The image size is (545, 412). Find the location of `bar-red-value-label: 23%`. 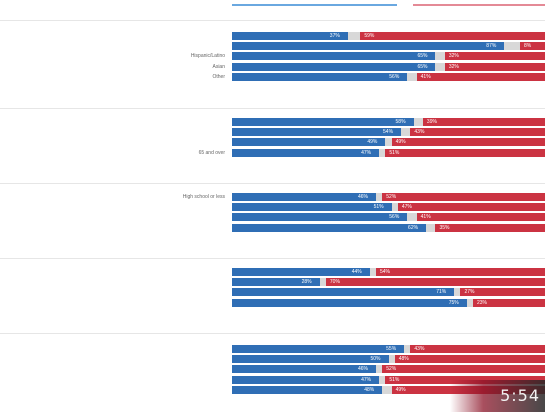

bar-red-value-label: 23% is located at coordinates (482, 302).